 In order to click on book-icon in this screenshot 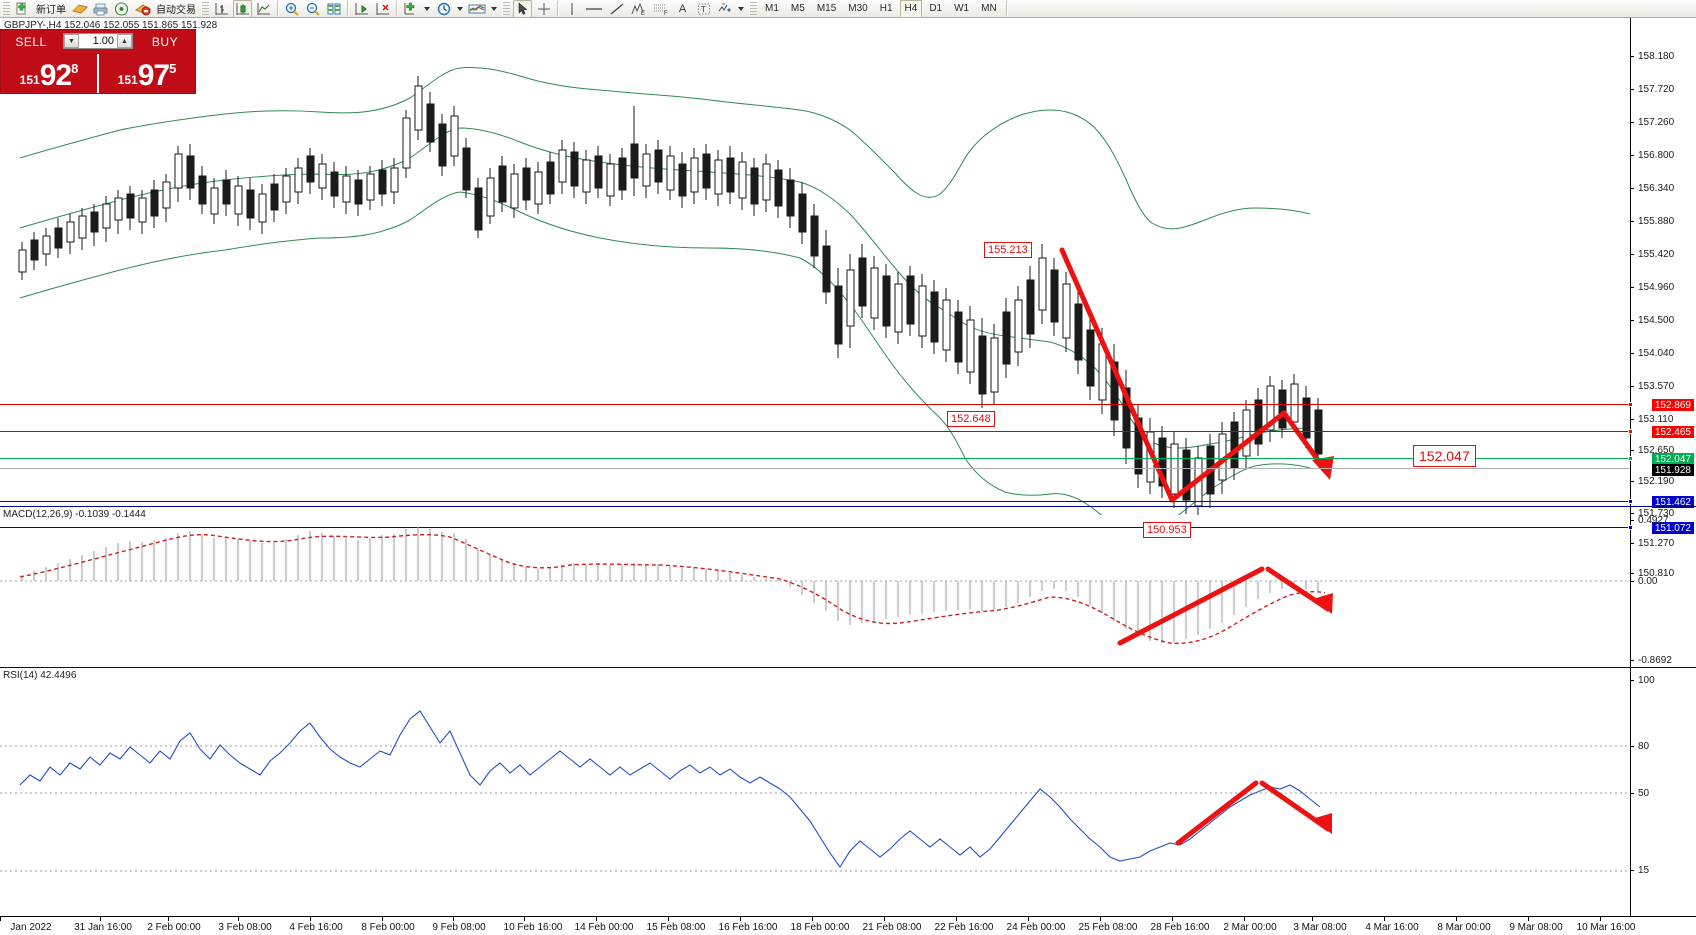, I will do `click(79, 9)`.